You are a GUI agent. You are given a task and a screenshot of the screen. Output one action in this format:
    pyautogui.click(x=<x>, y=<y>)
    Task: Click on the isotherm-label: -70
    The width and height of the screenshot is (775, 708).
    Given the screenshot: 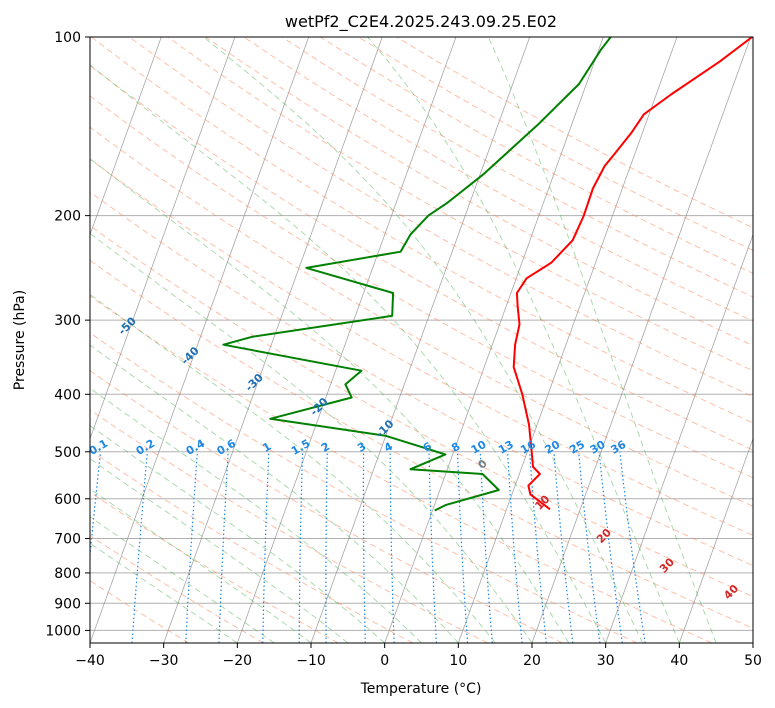 What is the action you would take?
    pyautogui.click(x=9, y=253)
    